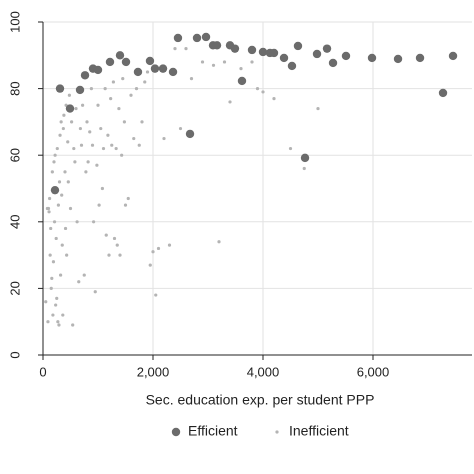 The image size is (474, 474). I want to click on x-tick-label: 6,000, so click(373, 371).